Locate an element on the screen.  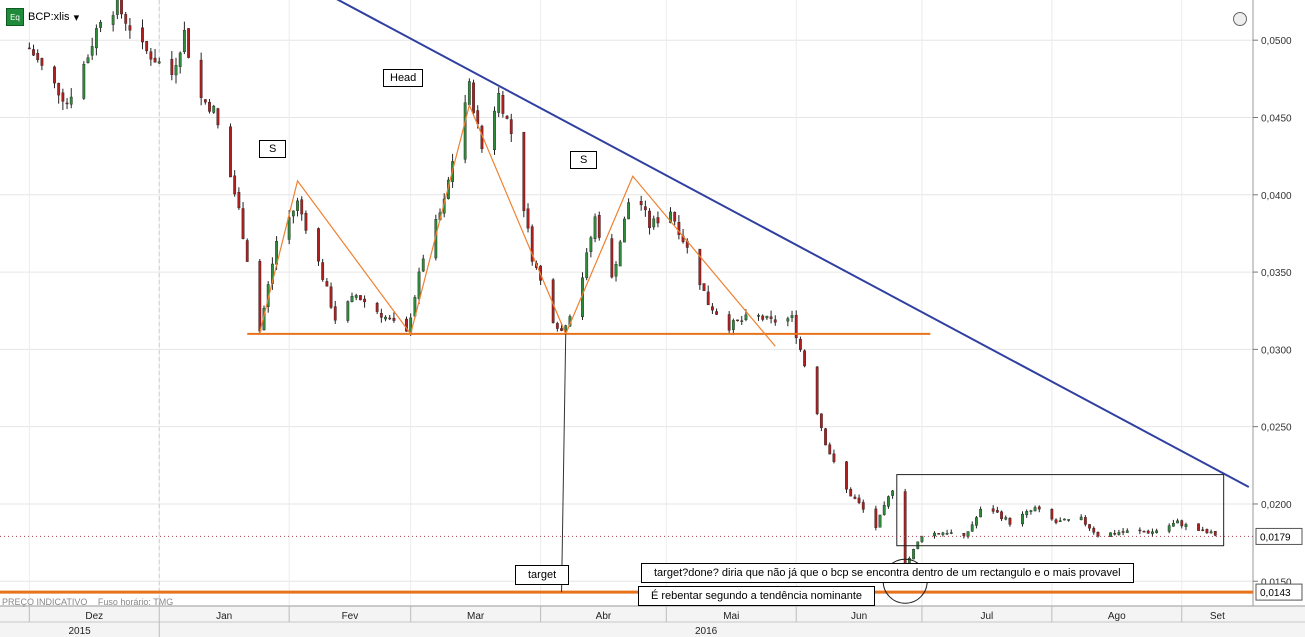
y-tick-label: 0,0350 is located at coordinates (1276, 273).